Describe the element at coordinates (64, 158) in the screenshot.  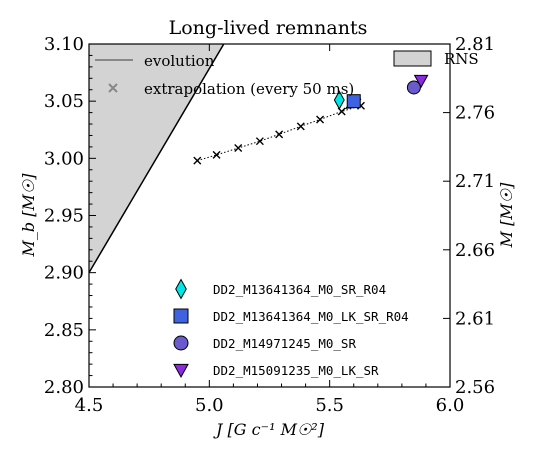
I see `y-tick-label: 3.00` at that location.